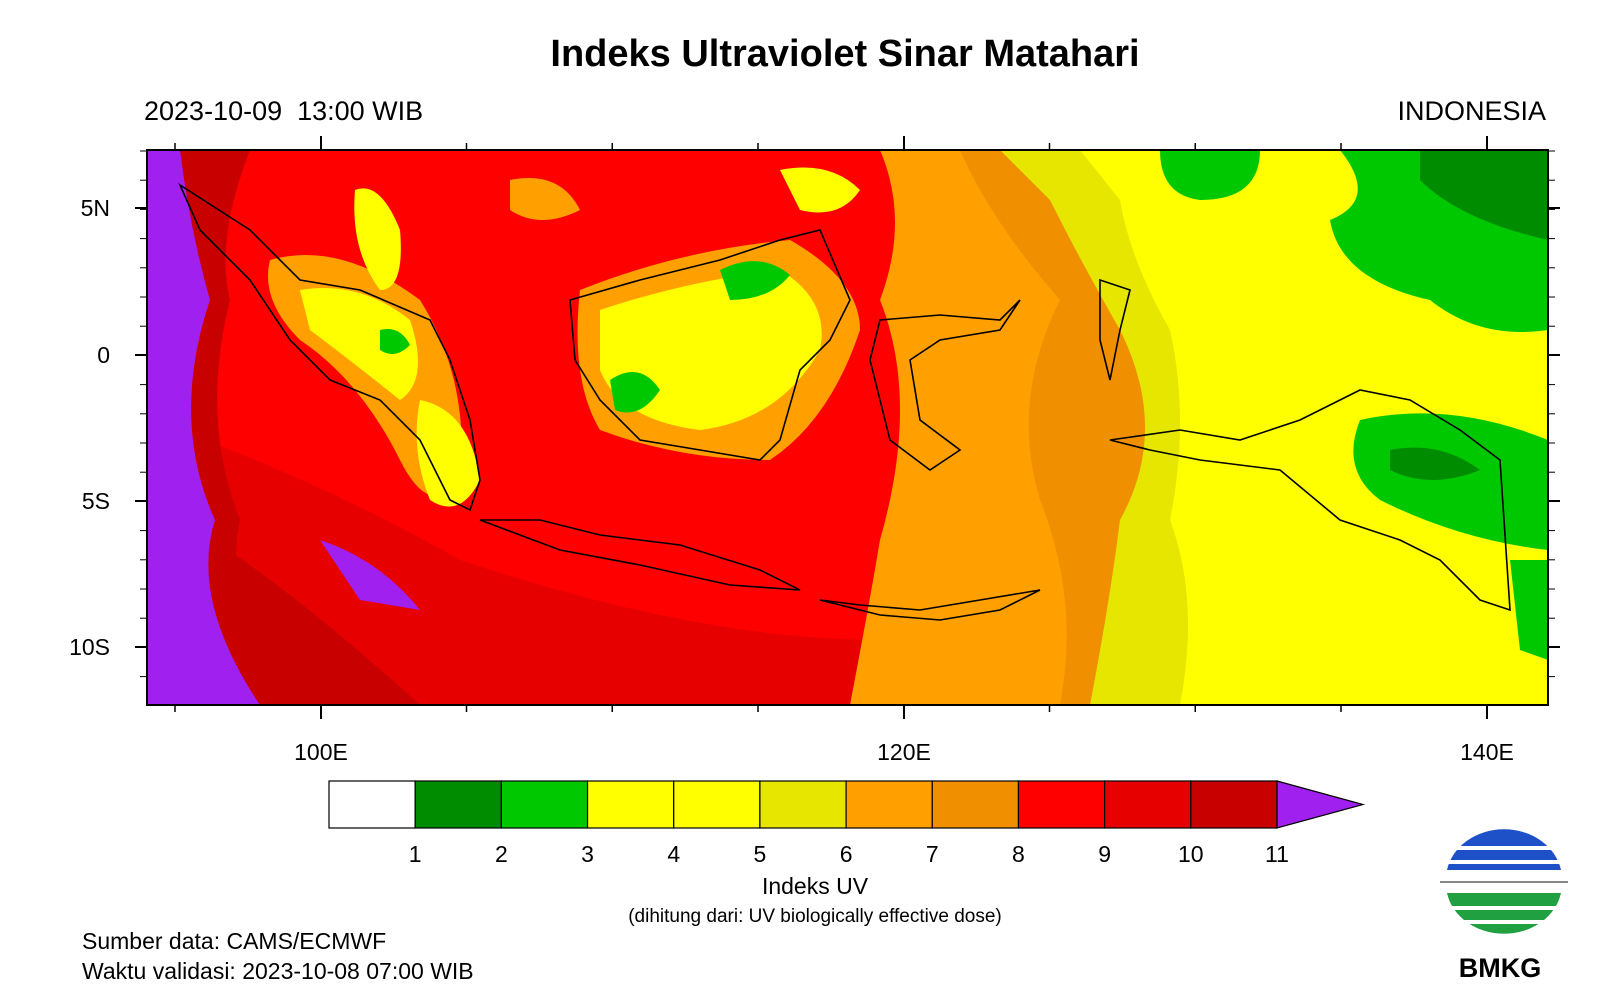  I want to click on logo-text: BMKG, so click(1500, 968).